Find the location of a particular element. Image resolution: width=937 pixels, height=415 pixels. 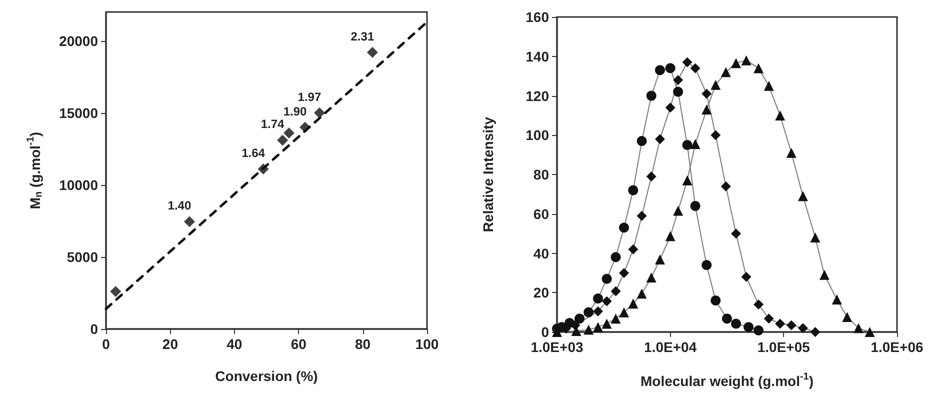

x-tick-label: 40 is located at coordinates (234, 344).